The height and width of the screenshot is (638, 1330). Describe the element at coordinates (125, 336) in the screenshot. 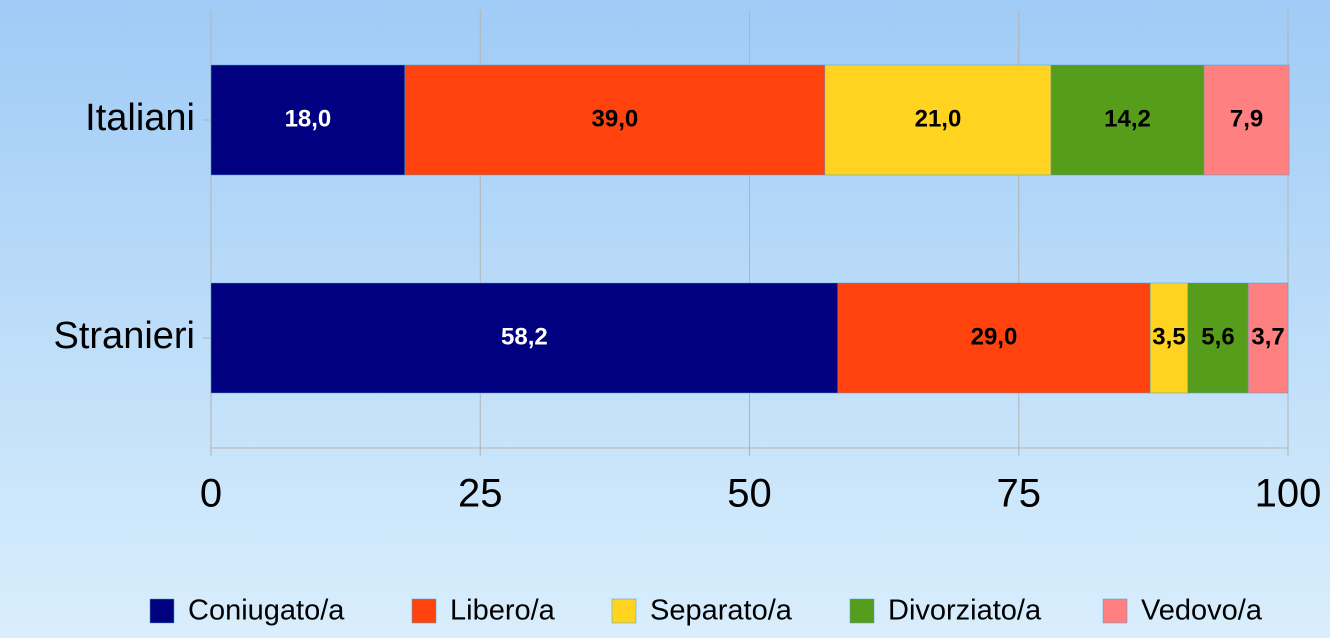

I see `y-tick-label: Stranieri` at that location.